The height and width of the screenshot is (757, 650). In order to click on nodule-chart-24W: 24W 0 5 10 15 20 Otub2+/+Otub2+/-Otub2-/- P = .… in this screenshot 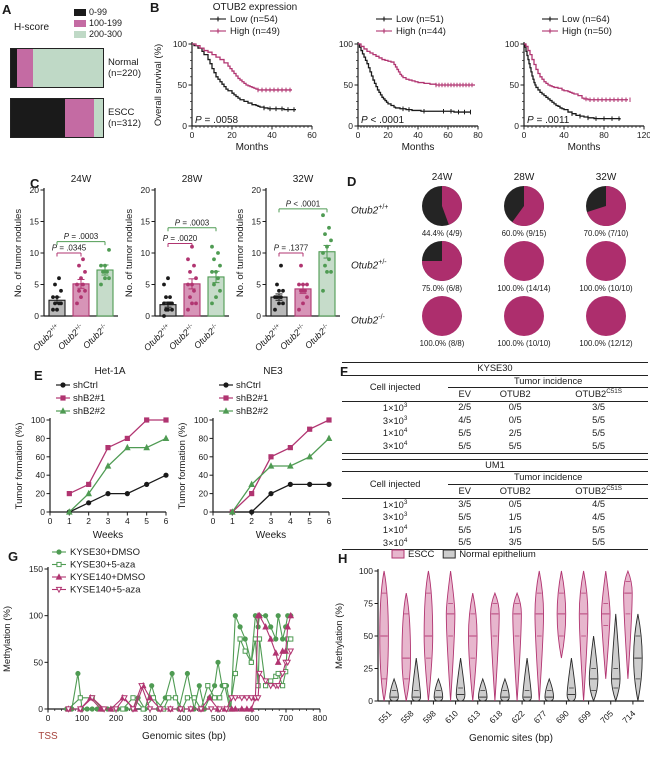, I will do `click(65, 263)`.